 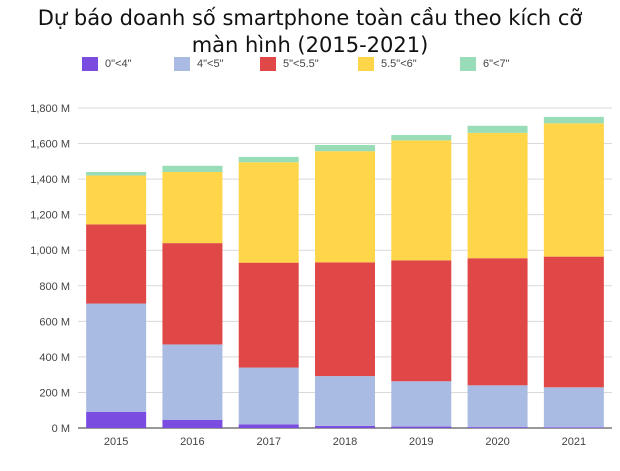 I want to click on chart-title-line-2: màn hình (2015-2021), so click(x=310, y=45).